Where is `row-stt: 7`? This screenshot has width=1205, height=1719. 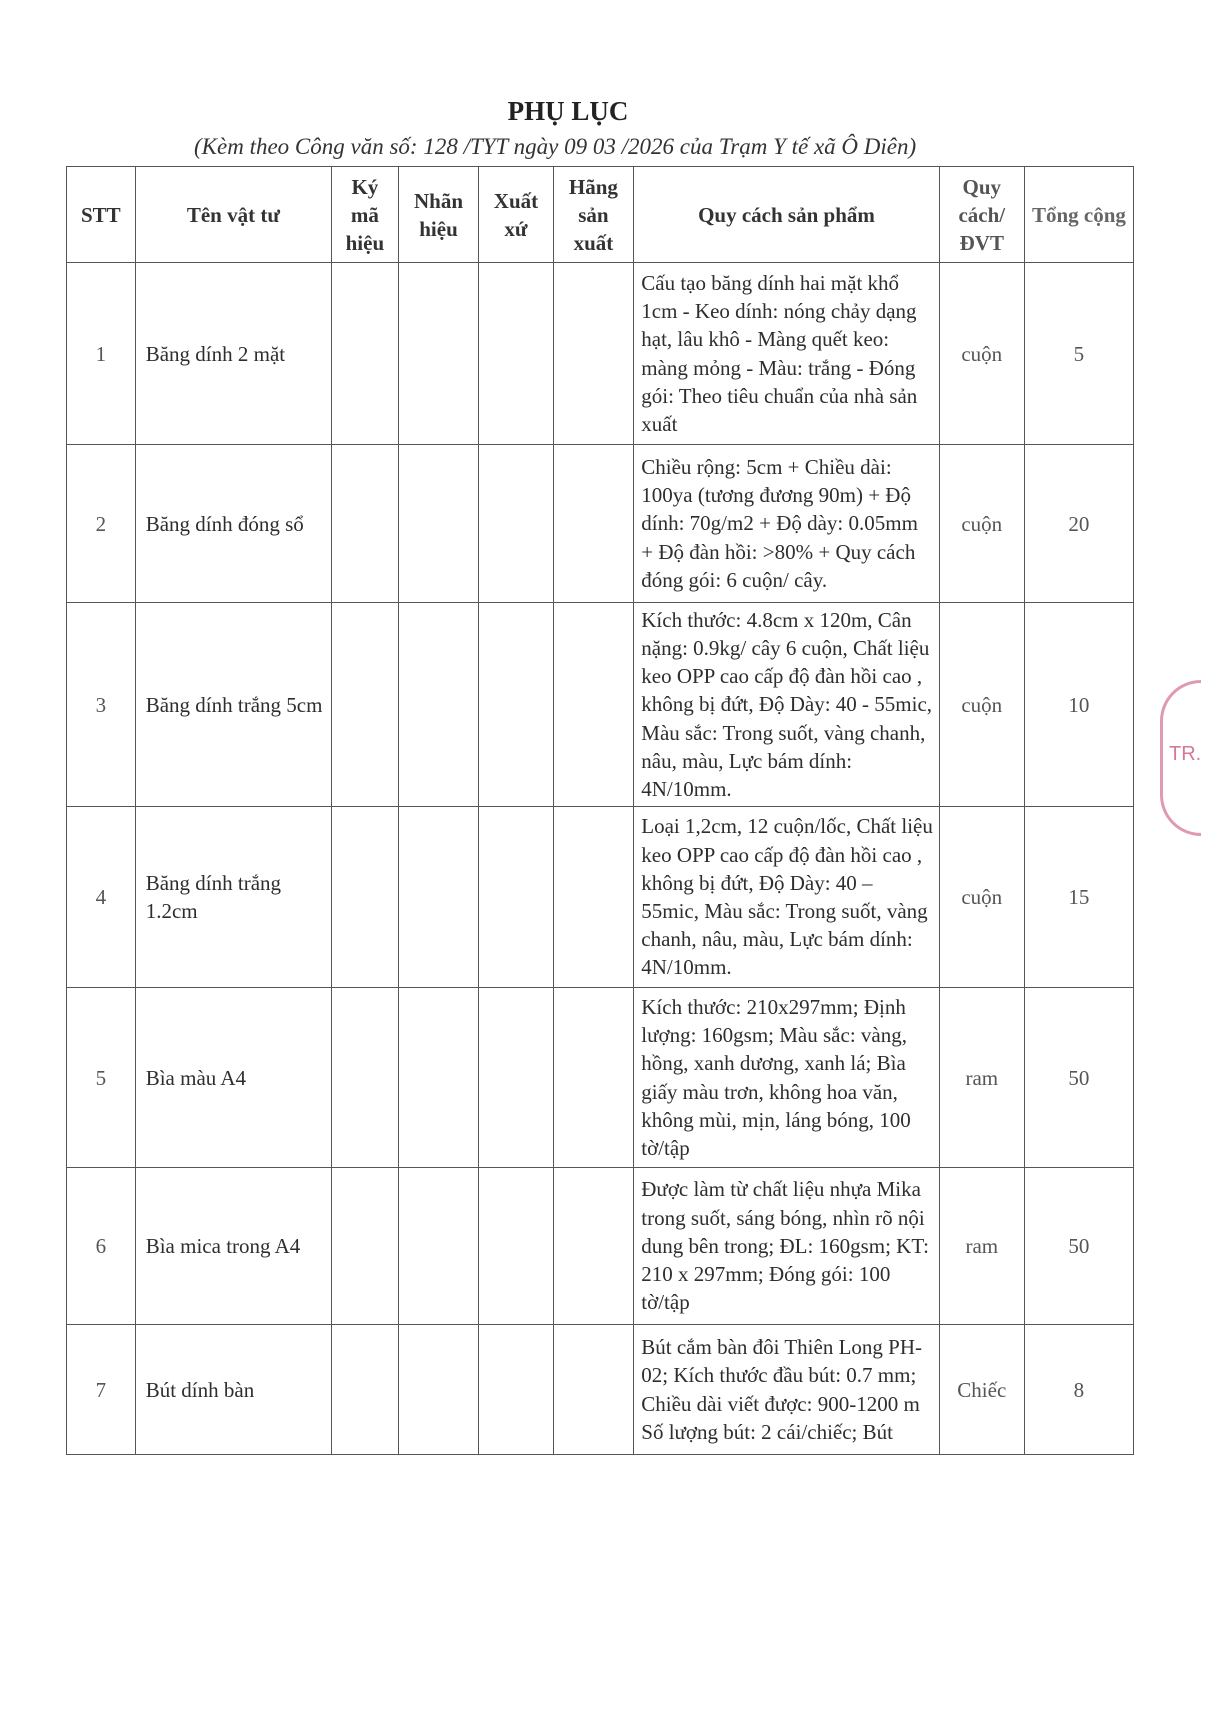 row-stt: 7 is located at coordinates (101, 1389).